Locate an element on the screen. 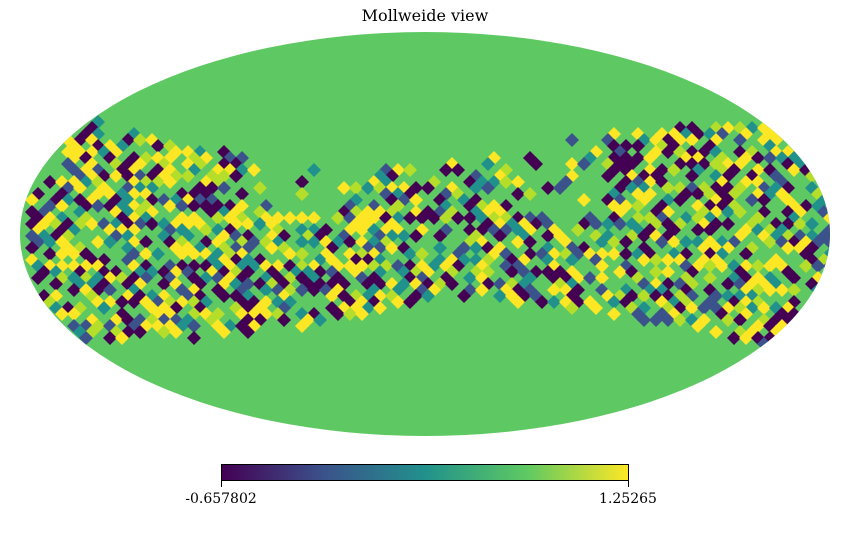 This screenshot has width=850, height=540. map-title: Mollweide view is located at coordinates (425, 15).